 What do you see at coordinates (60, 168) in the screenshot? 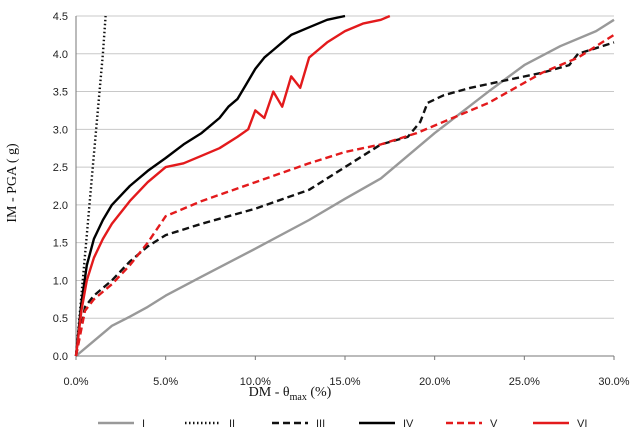
I see `y-tick-label-5: 2.5` at bounding box center [60, 168].